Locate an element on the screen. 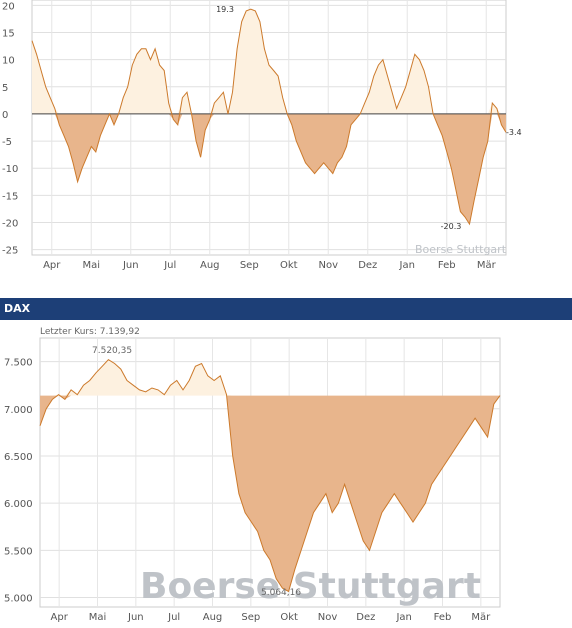 The image size is (572, 628). y-tick-label: 20 is located at coordinates (8, 6).